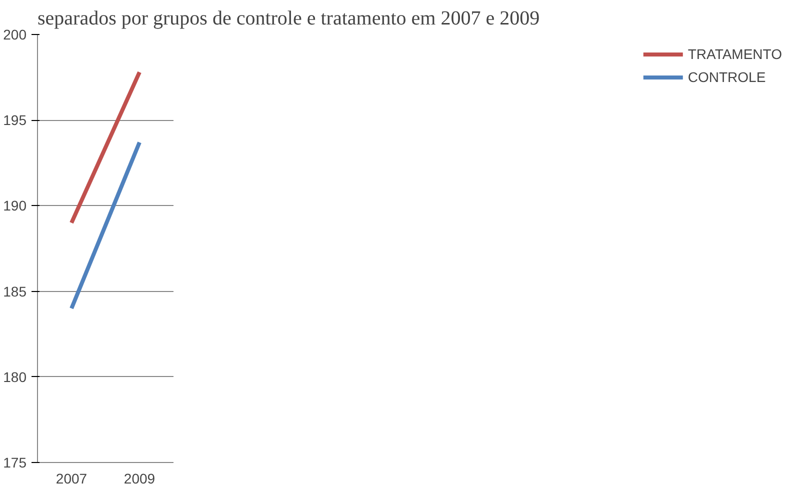  What do you see at coordinates (15, 120) in the screenshot?
I see `y-tick-label: 195` at bounding box center [15, 120].